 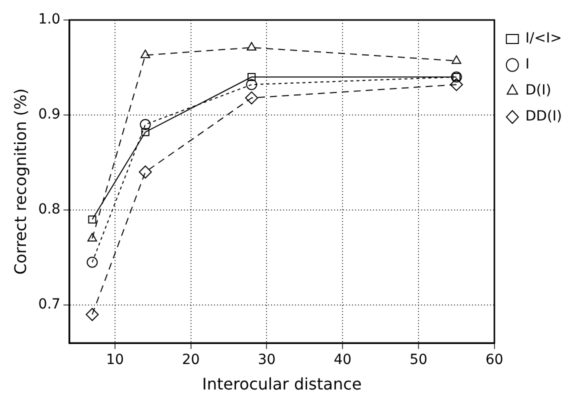 What do you see at coordinates (49, 114) in the screenshot?
I see `y-tick-label: 0.9` at bounding box center [49, 114].